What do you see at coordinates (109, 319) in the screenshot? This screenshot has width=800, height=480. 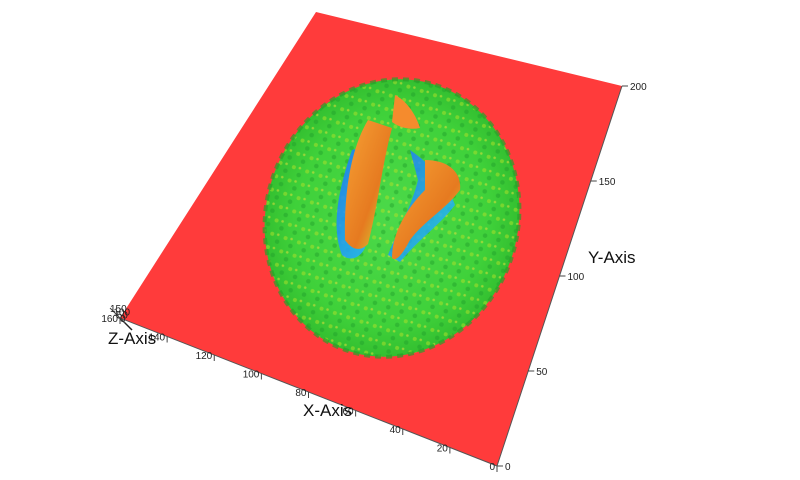 I see `x-axis-tick-160-label: 160` at bounding box center [109, 319].